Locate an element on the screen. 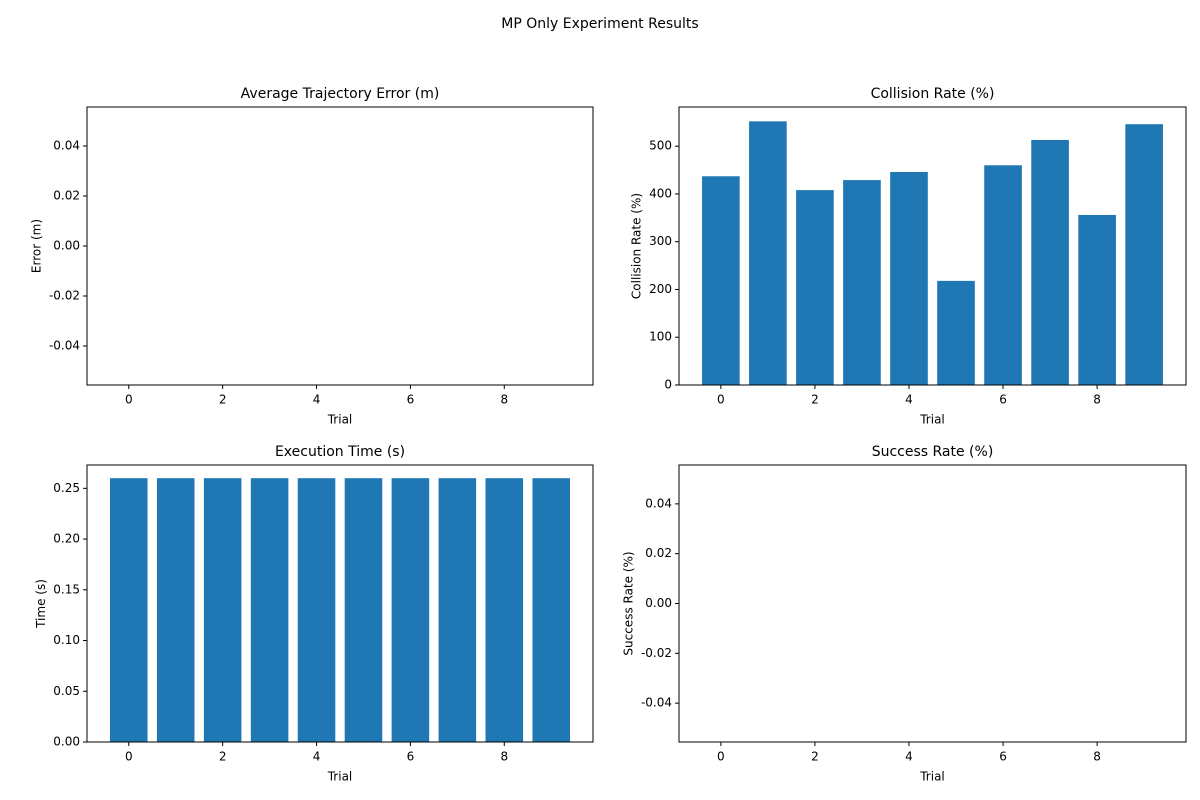 The height and width of the screenshot is (800, 1200). y-tick-label: 0.10 is located at coordinates (66, 640).